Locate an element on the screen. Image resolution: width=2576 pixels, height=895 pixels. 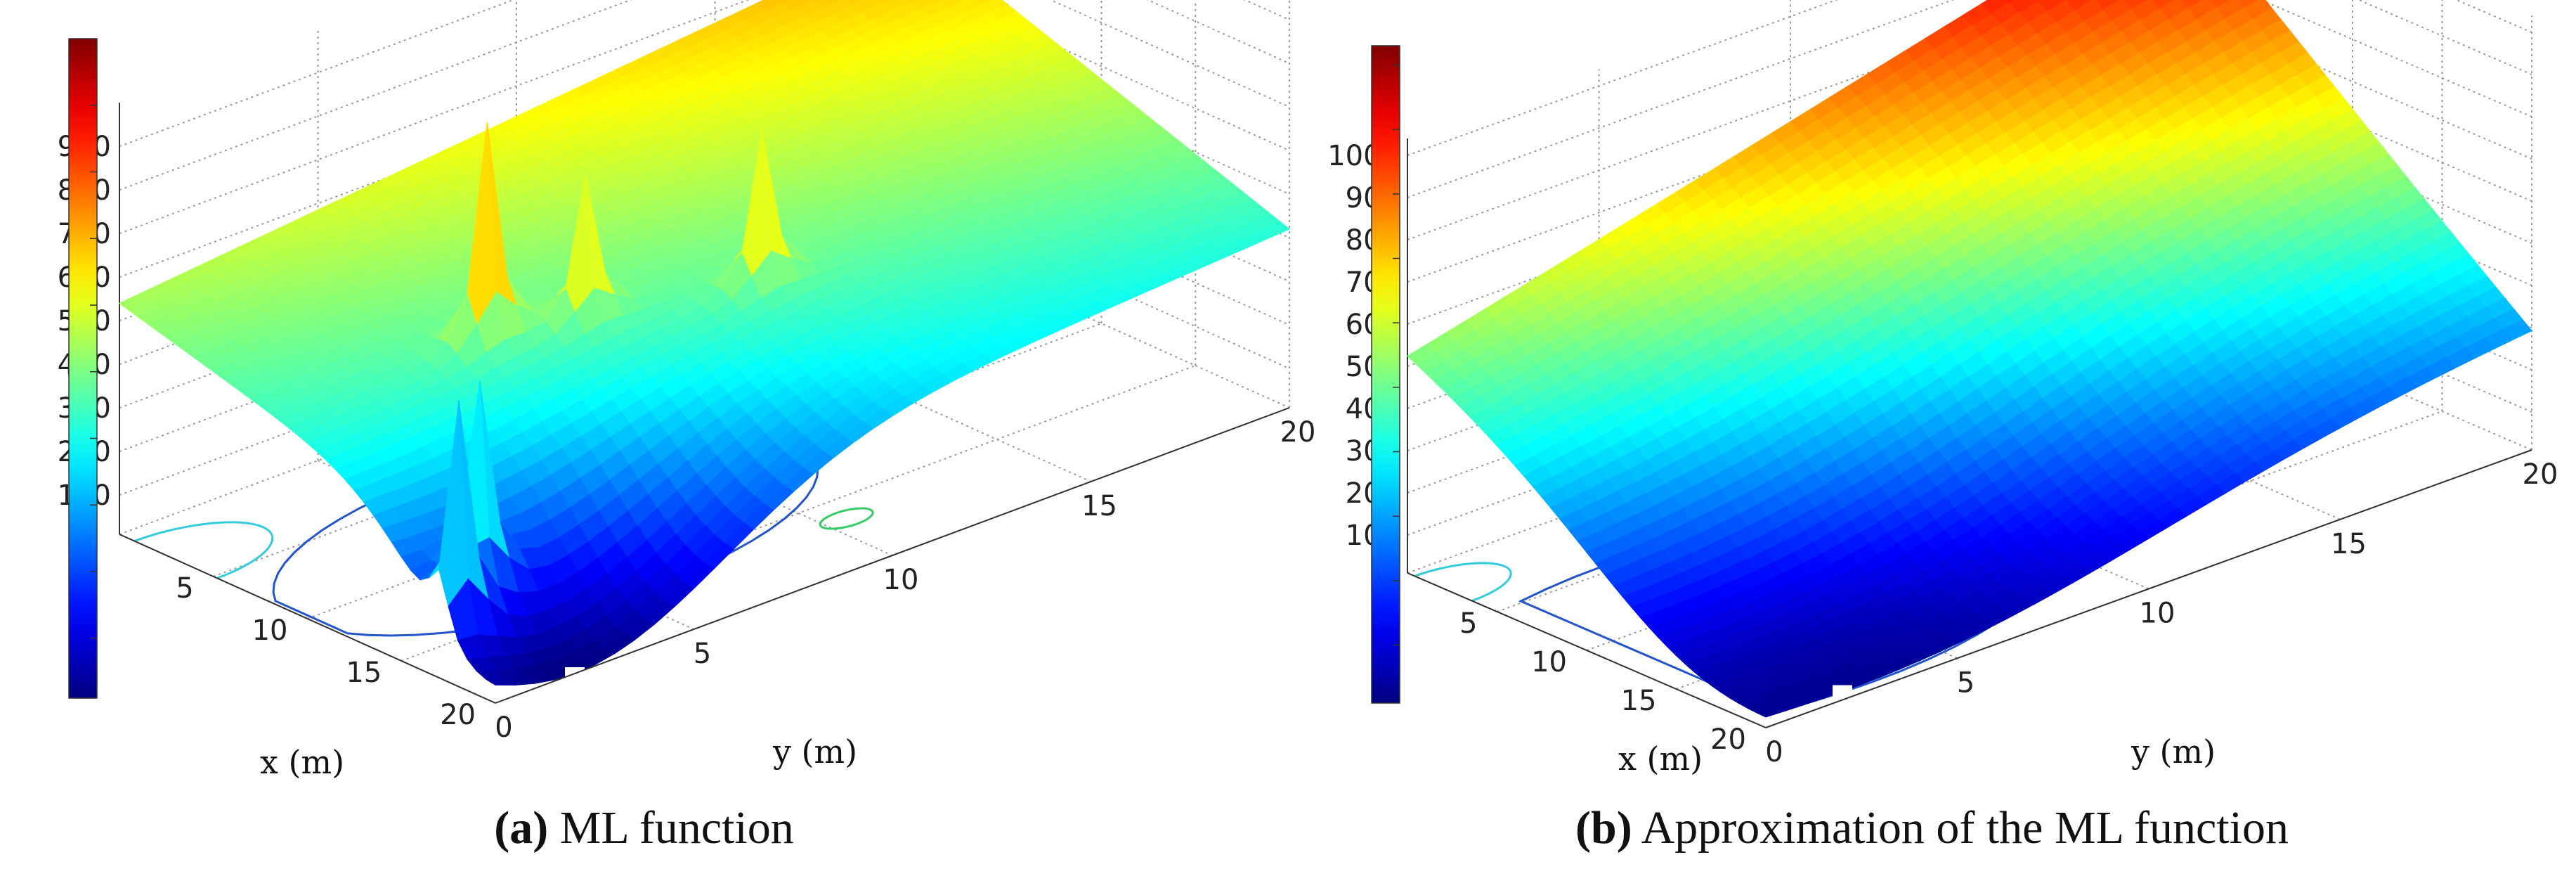
caption-a: (a) ML function is located at coordinates (644, 828).